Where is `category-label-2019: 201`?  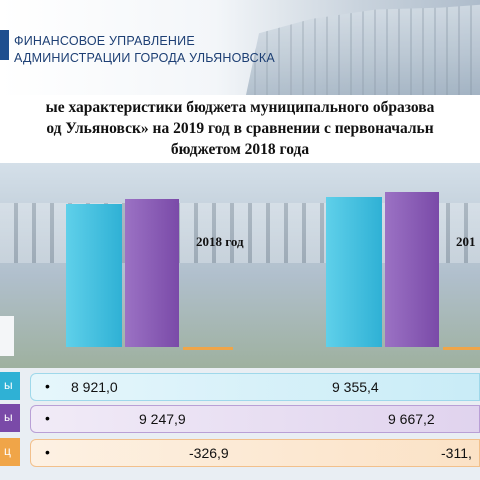 category-label-2019: 201 is located at coordinates (466, 241).